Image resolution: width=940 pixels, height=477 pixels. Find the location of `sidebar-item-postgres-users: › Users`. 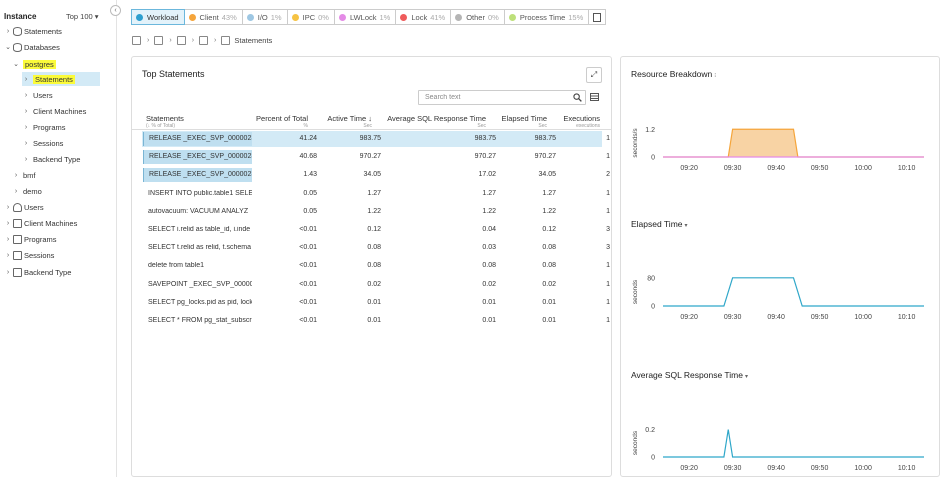

sidebar-item-postgres-users: › Users is located at coordinates (37, 95).